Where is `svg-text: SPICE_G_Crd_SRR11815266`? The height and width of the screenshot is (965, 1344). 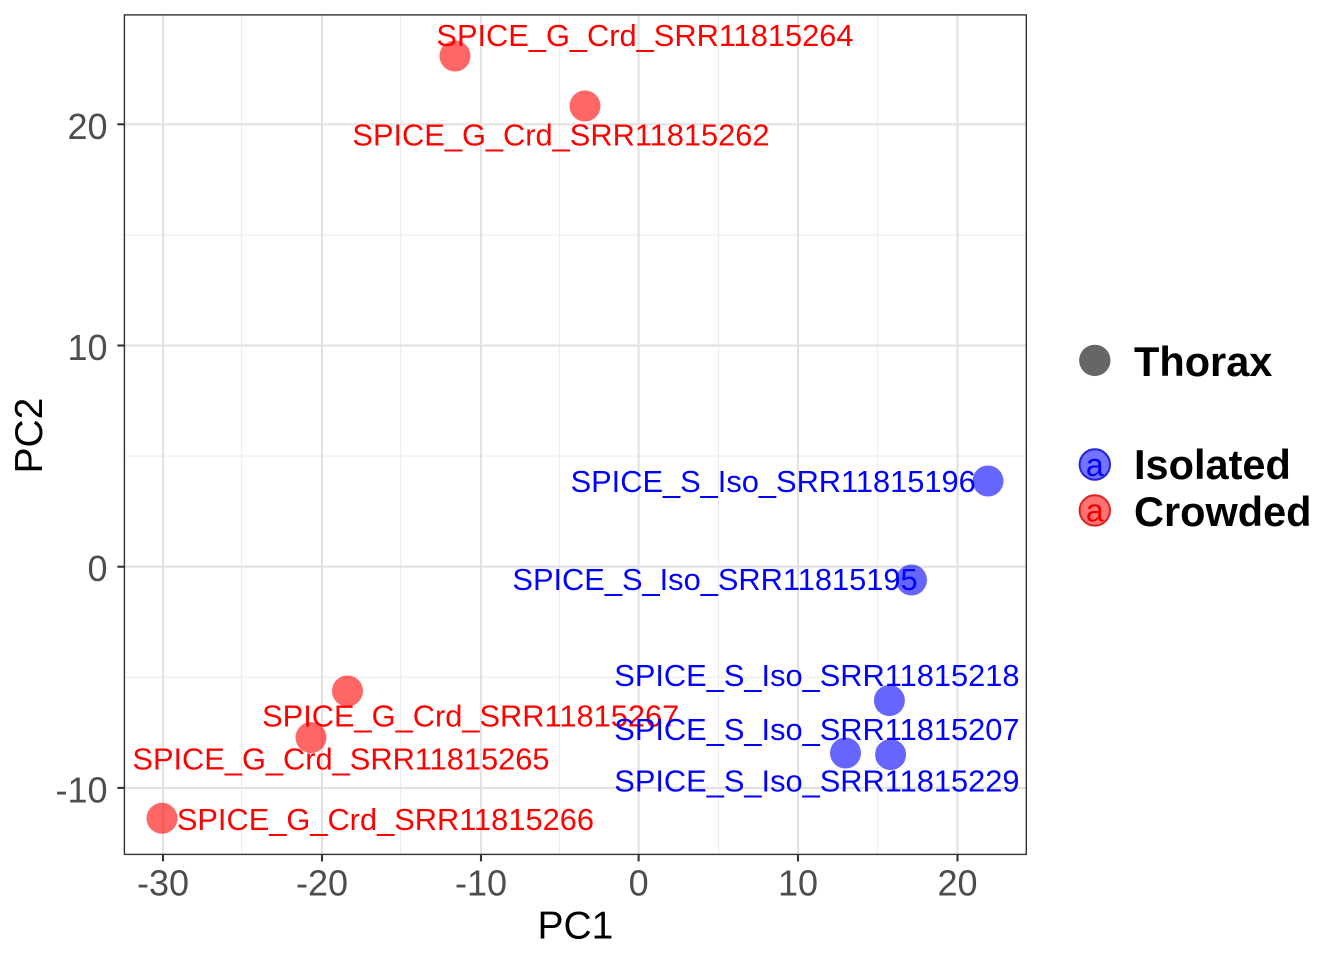 svg-text: SPICE_G_Crd_SRR11815266 is located at coordinates (385, 819).